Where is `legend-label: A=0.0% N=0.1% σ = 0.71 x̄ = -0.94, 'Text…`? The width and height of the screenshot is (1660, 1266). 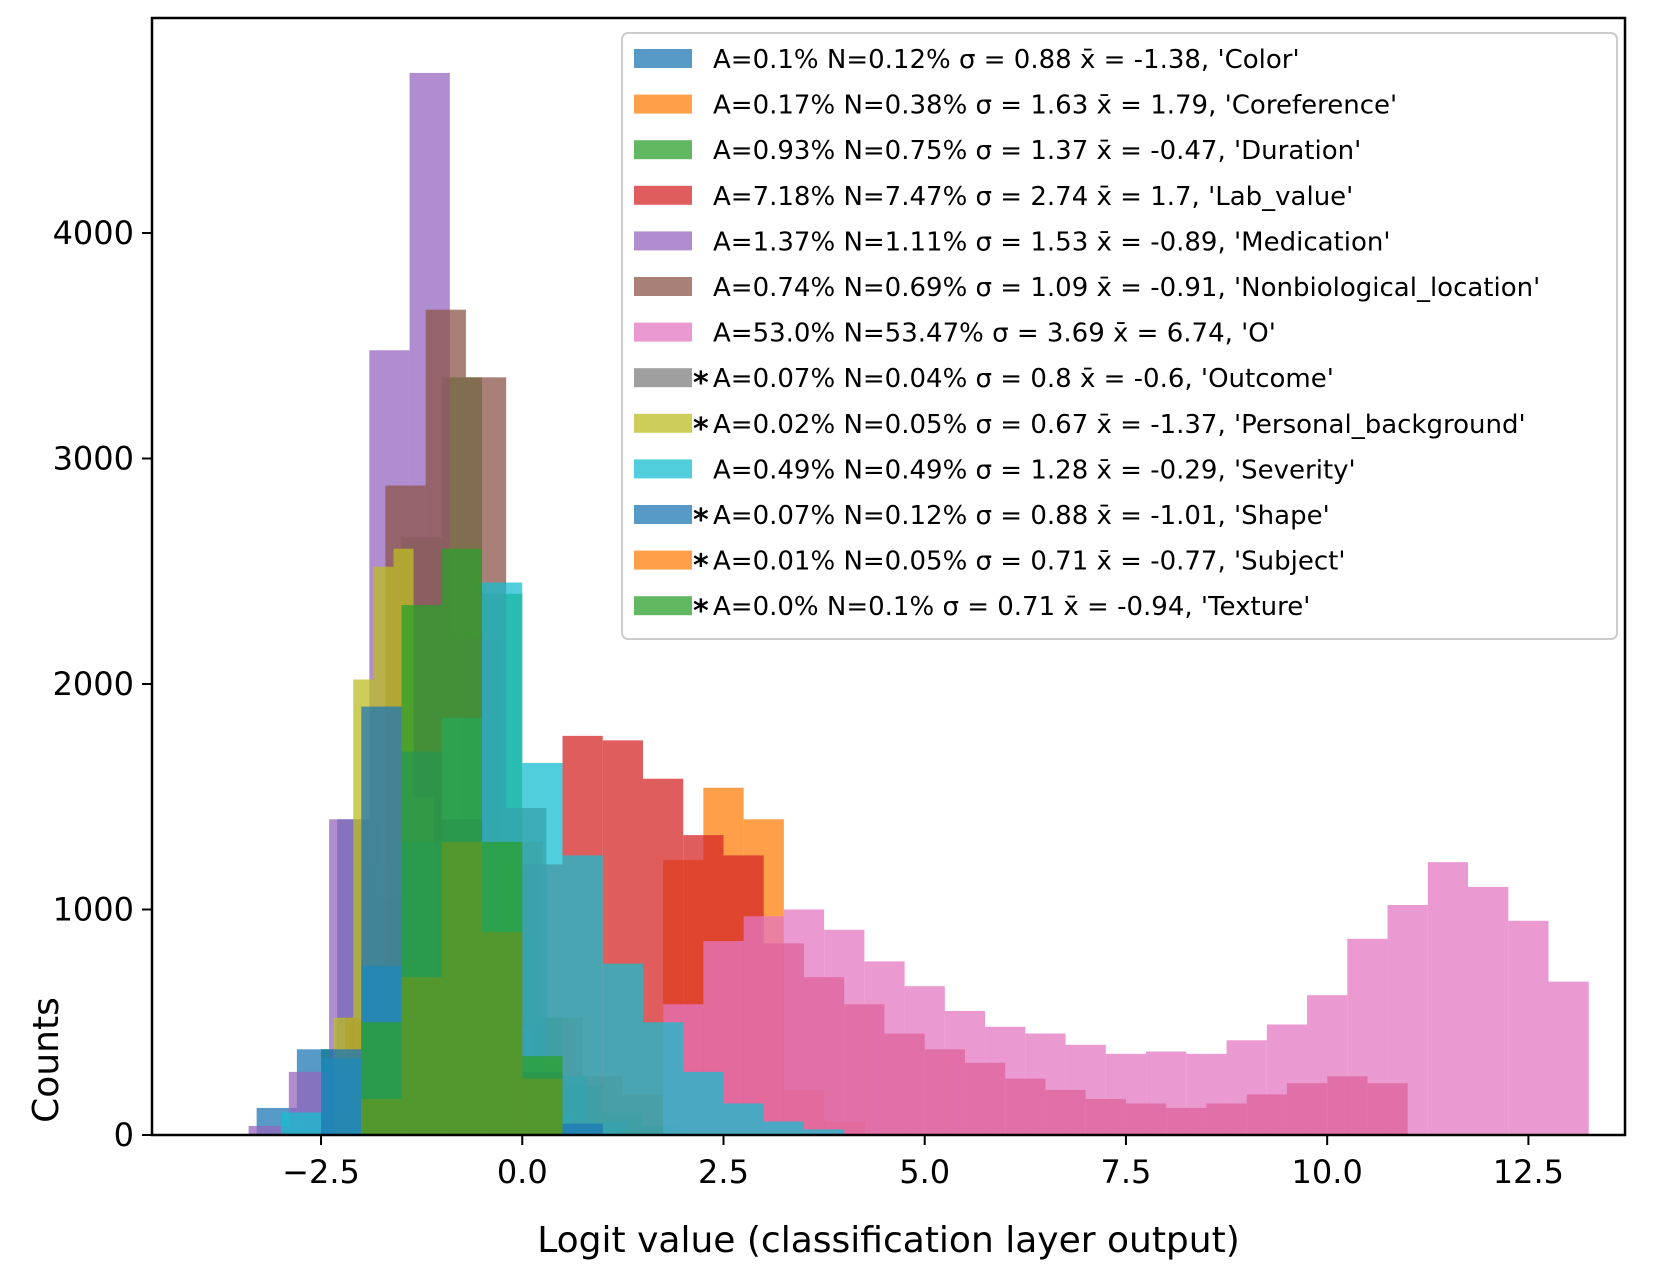 legend-label: A=0.0% N=0.1% σ = 0.71 x̄ = -0.94, 'Text… is located at coordinates (1011, 607).